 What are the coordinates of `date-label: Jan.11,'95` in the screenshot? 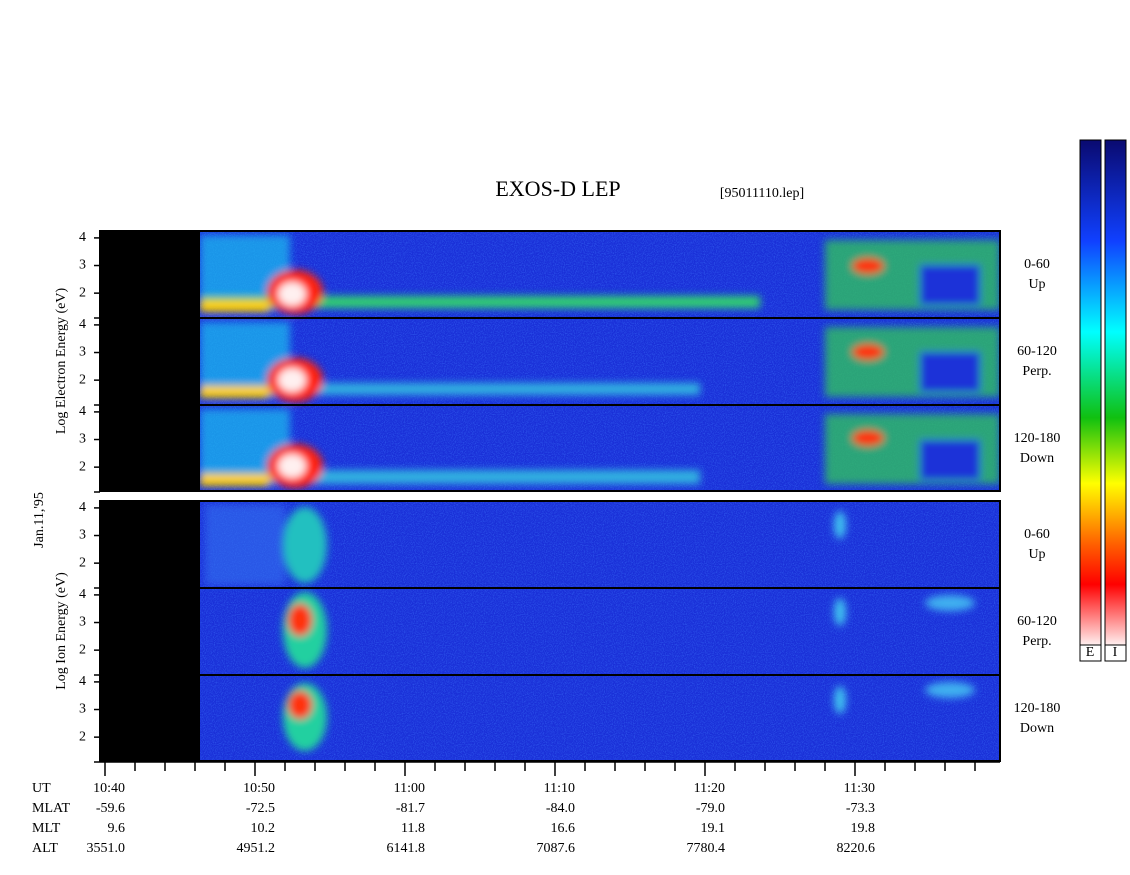 It's located at (39, 520).